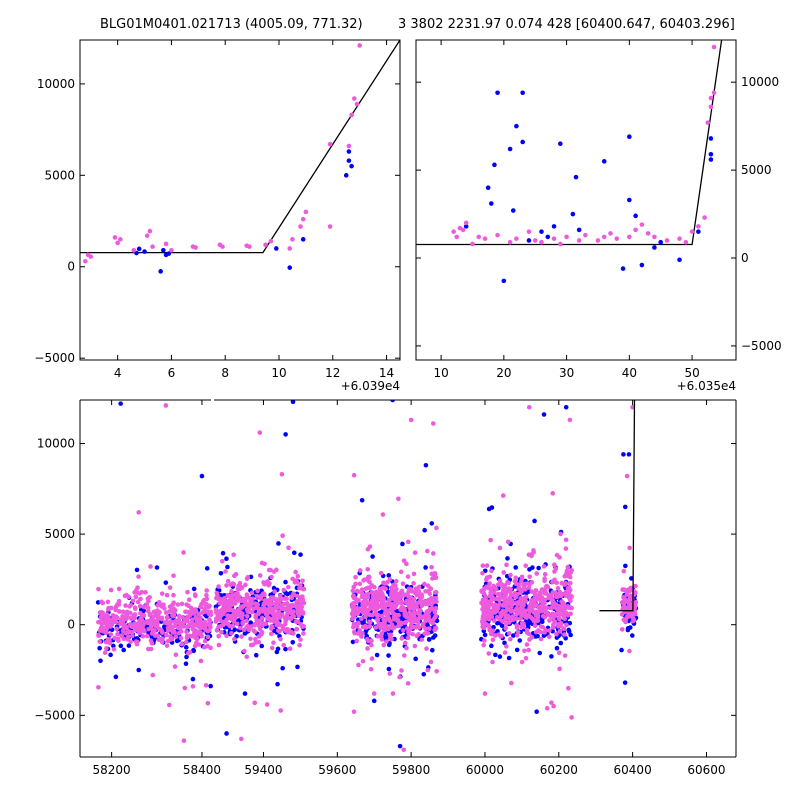 The width and height of the screenshot is (800, 800). Describe the element at coordinates (240, 157) in the screenshot. I see `plot-area` at that location.